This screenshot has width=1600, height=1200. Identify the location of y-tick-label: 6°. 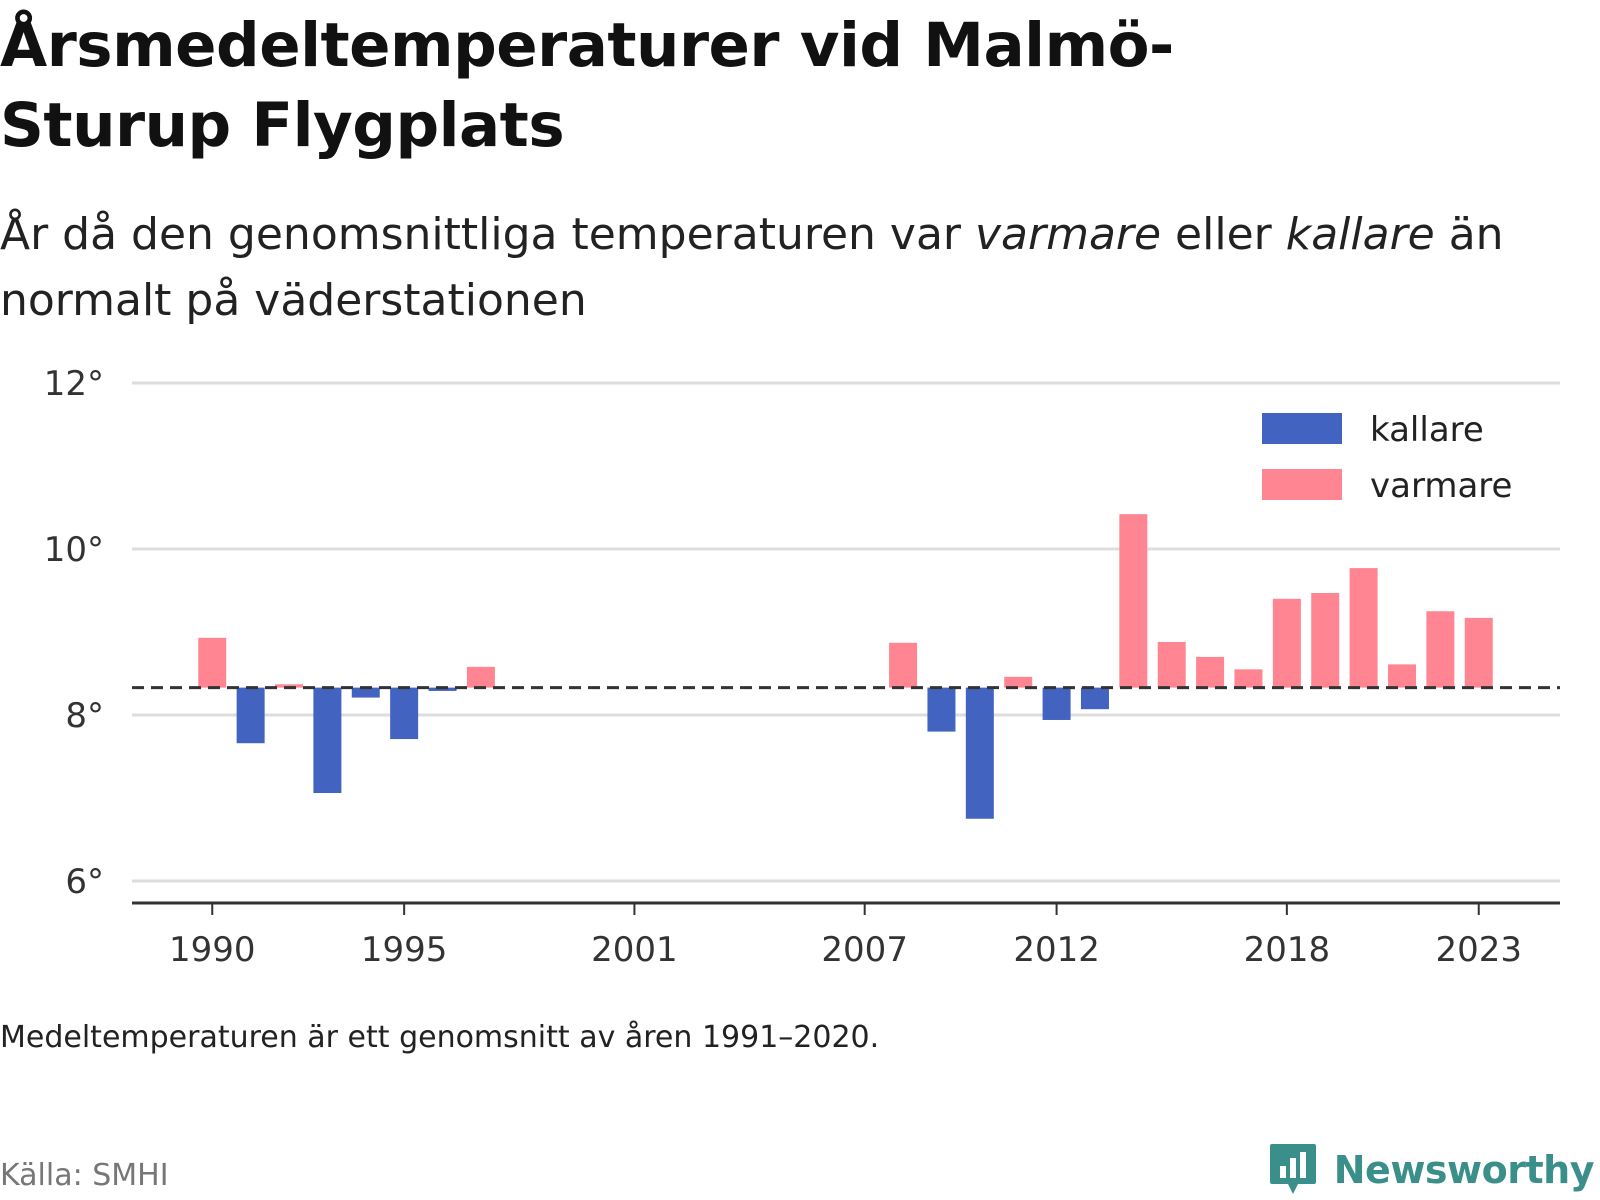
(84, 882).